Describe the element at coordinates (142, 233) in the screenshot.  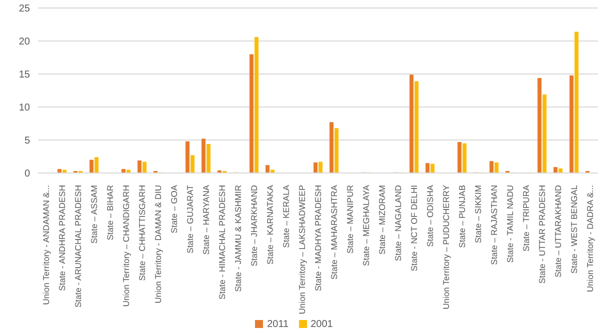
I see `x-tick-label: State – CHHATTISGARH` at that location.